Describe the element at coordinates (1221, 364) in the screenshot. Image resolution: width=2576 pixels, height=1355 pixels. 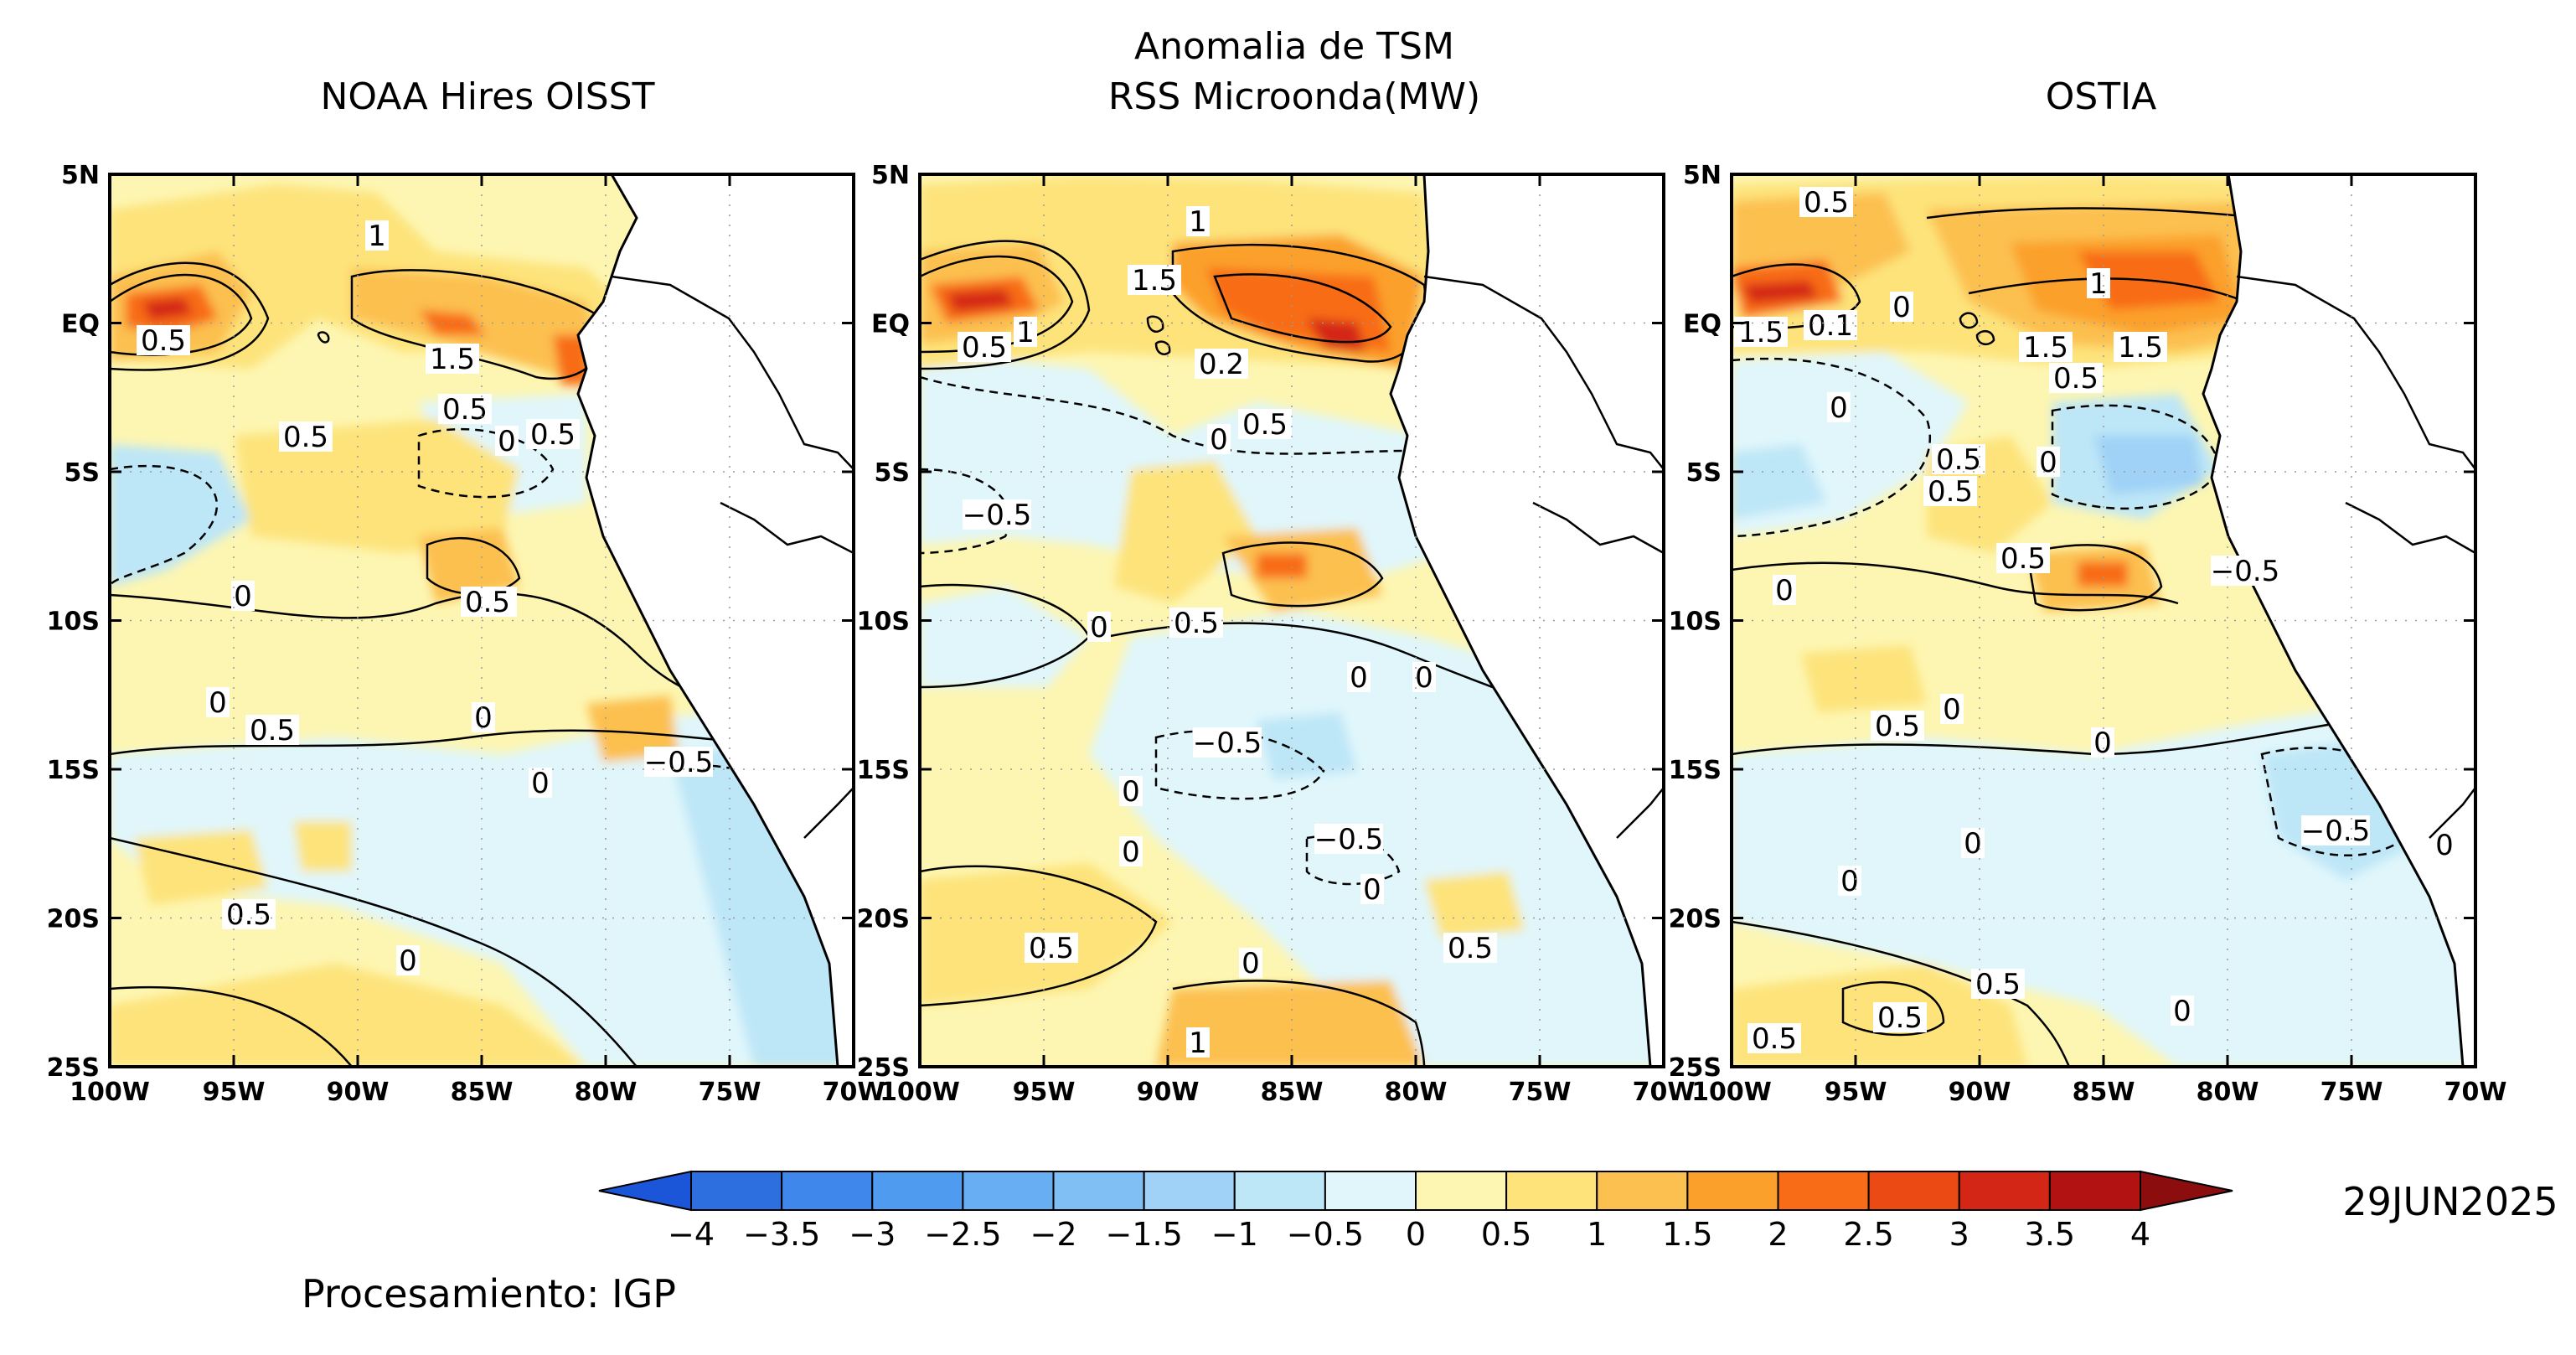
I see `contour-label: 0.2` at that location.